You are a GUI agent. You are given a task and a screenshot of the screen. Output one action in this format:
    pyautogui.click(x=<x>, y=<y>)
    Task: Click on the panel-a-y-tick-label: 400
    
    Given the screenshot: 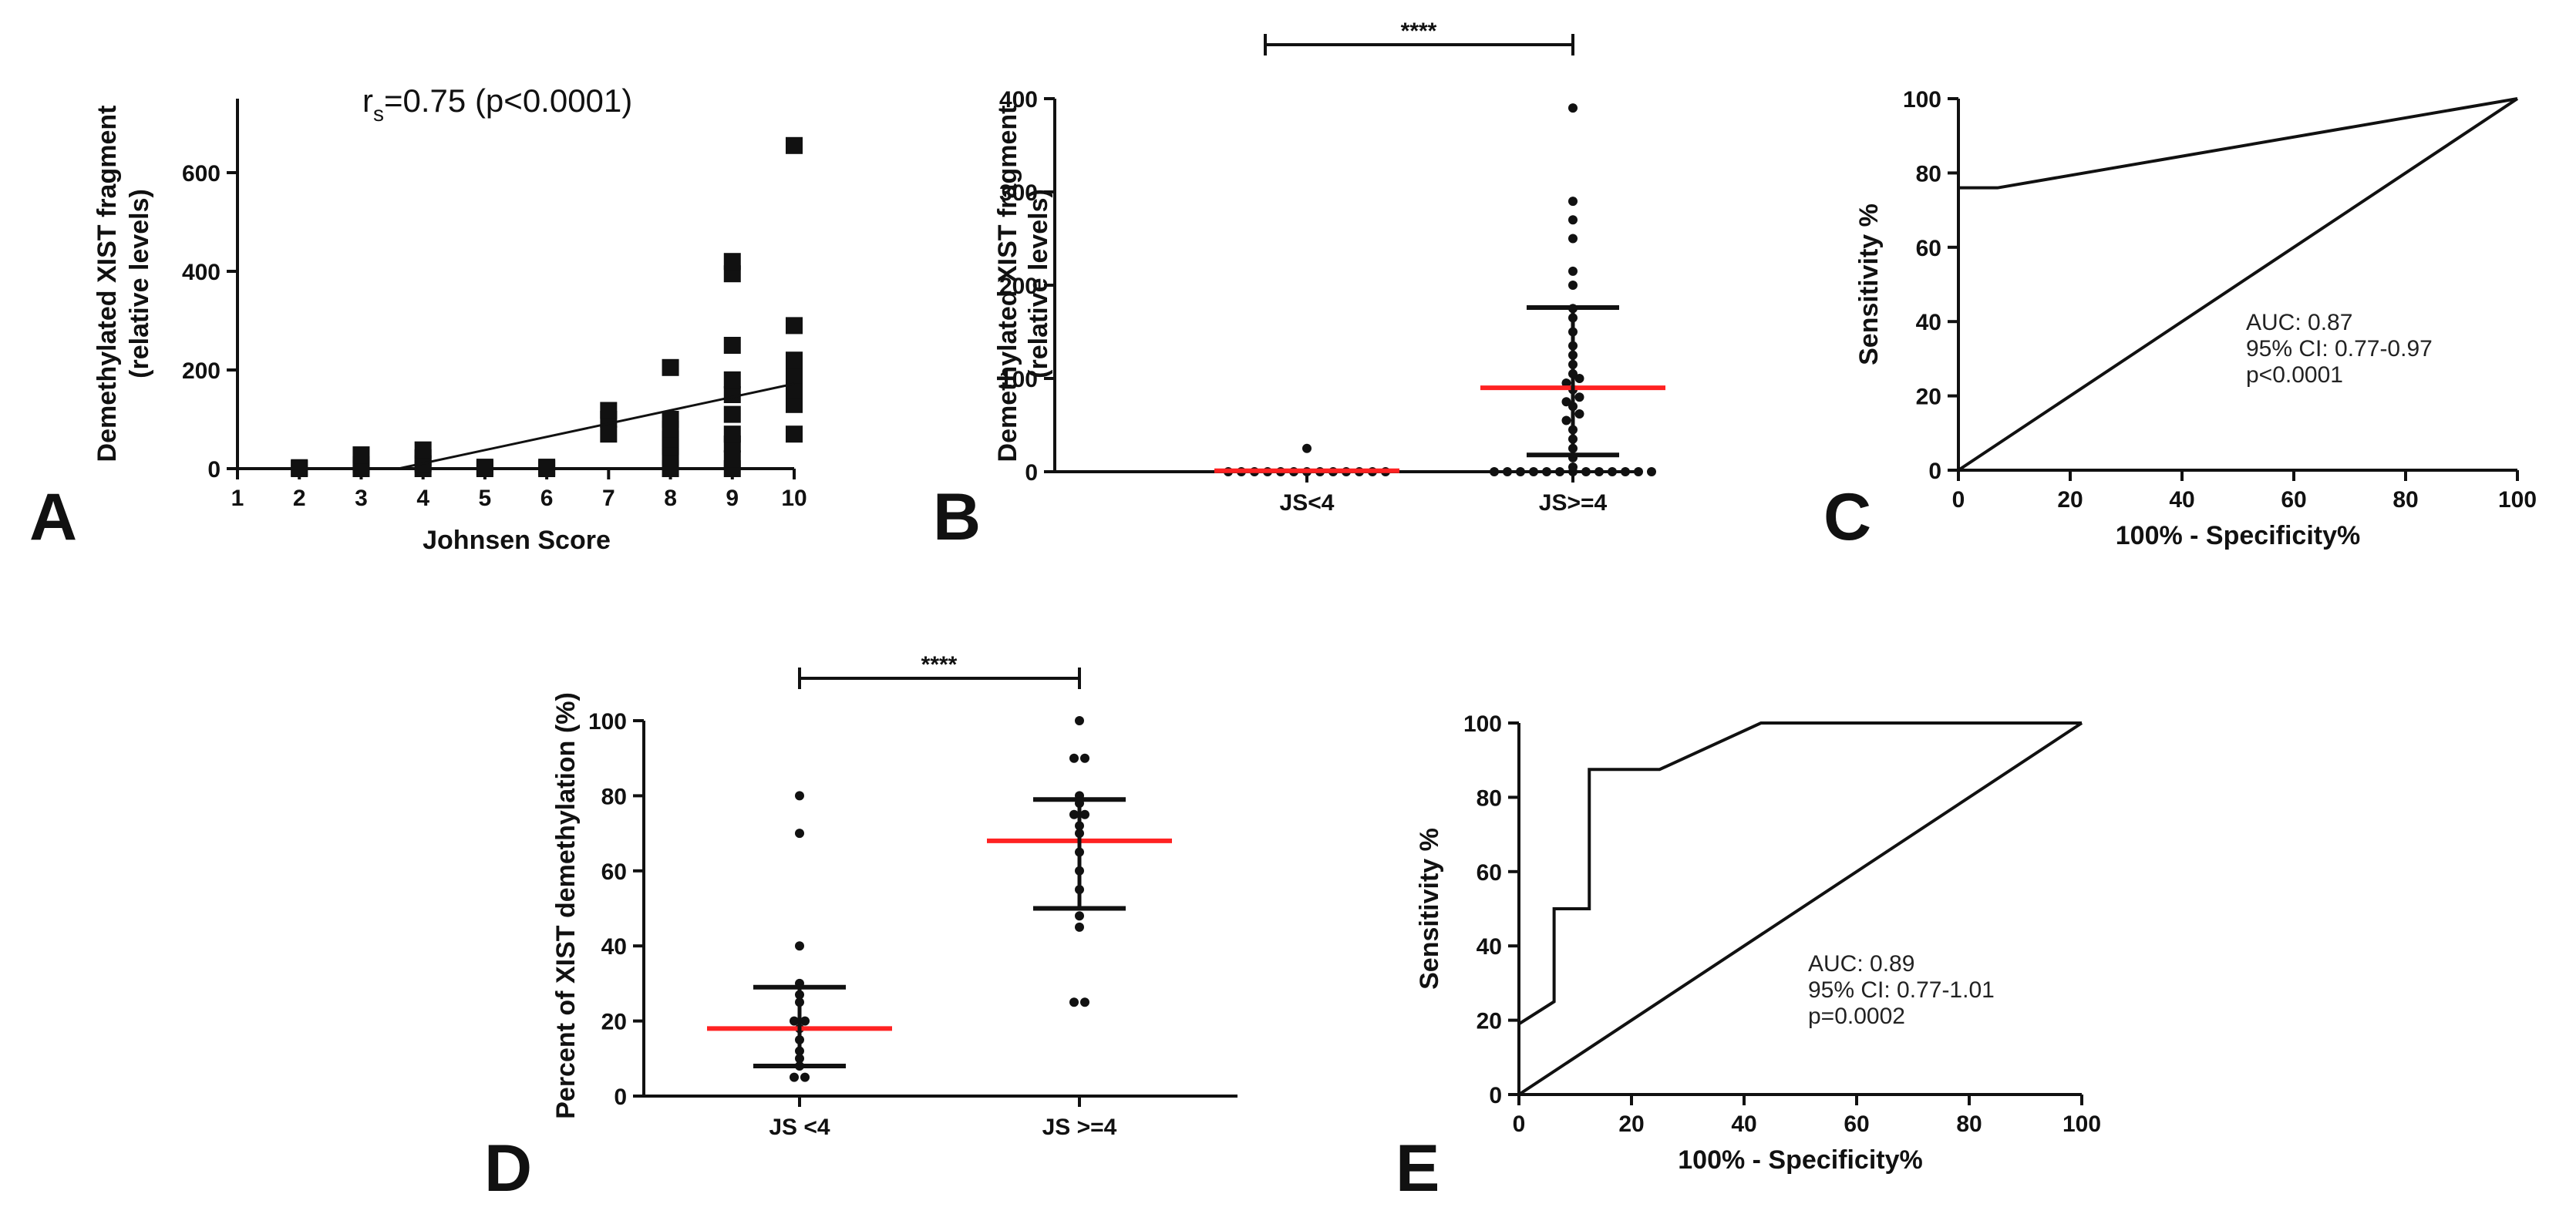 What is the action you would take?
    pyautogui.click(x=201, y=272)
    